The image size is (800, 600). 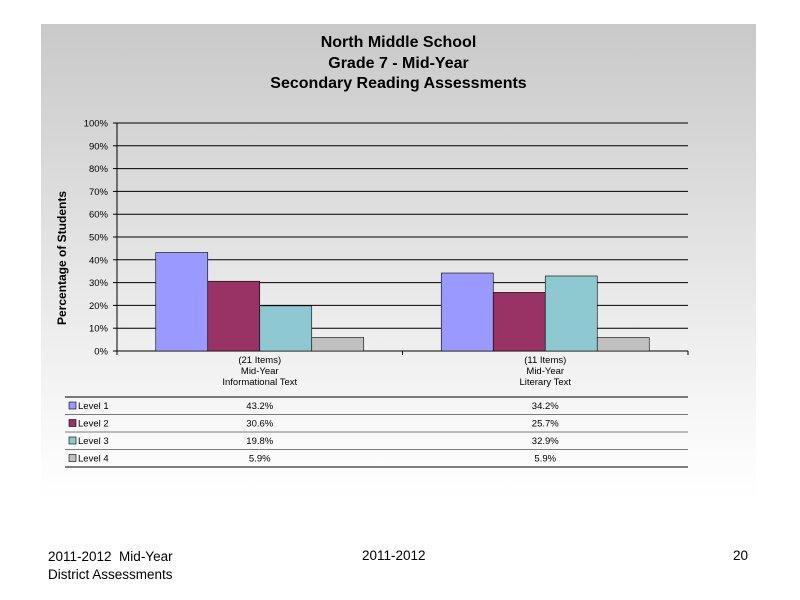 I want to click on x-category-label: (21 Items), so click(x=259, y=360).